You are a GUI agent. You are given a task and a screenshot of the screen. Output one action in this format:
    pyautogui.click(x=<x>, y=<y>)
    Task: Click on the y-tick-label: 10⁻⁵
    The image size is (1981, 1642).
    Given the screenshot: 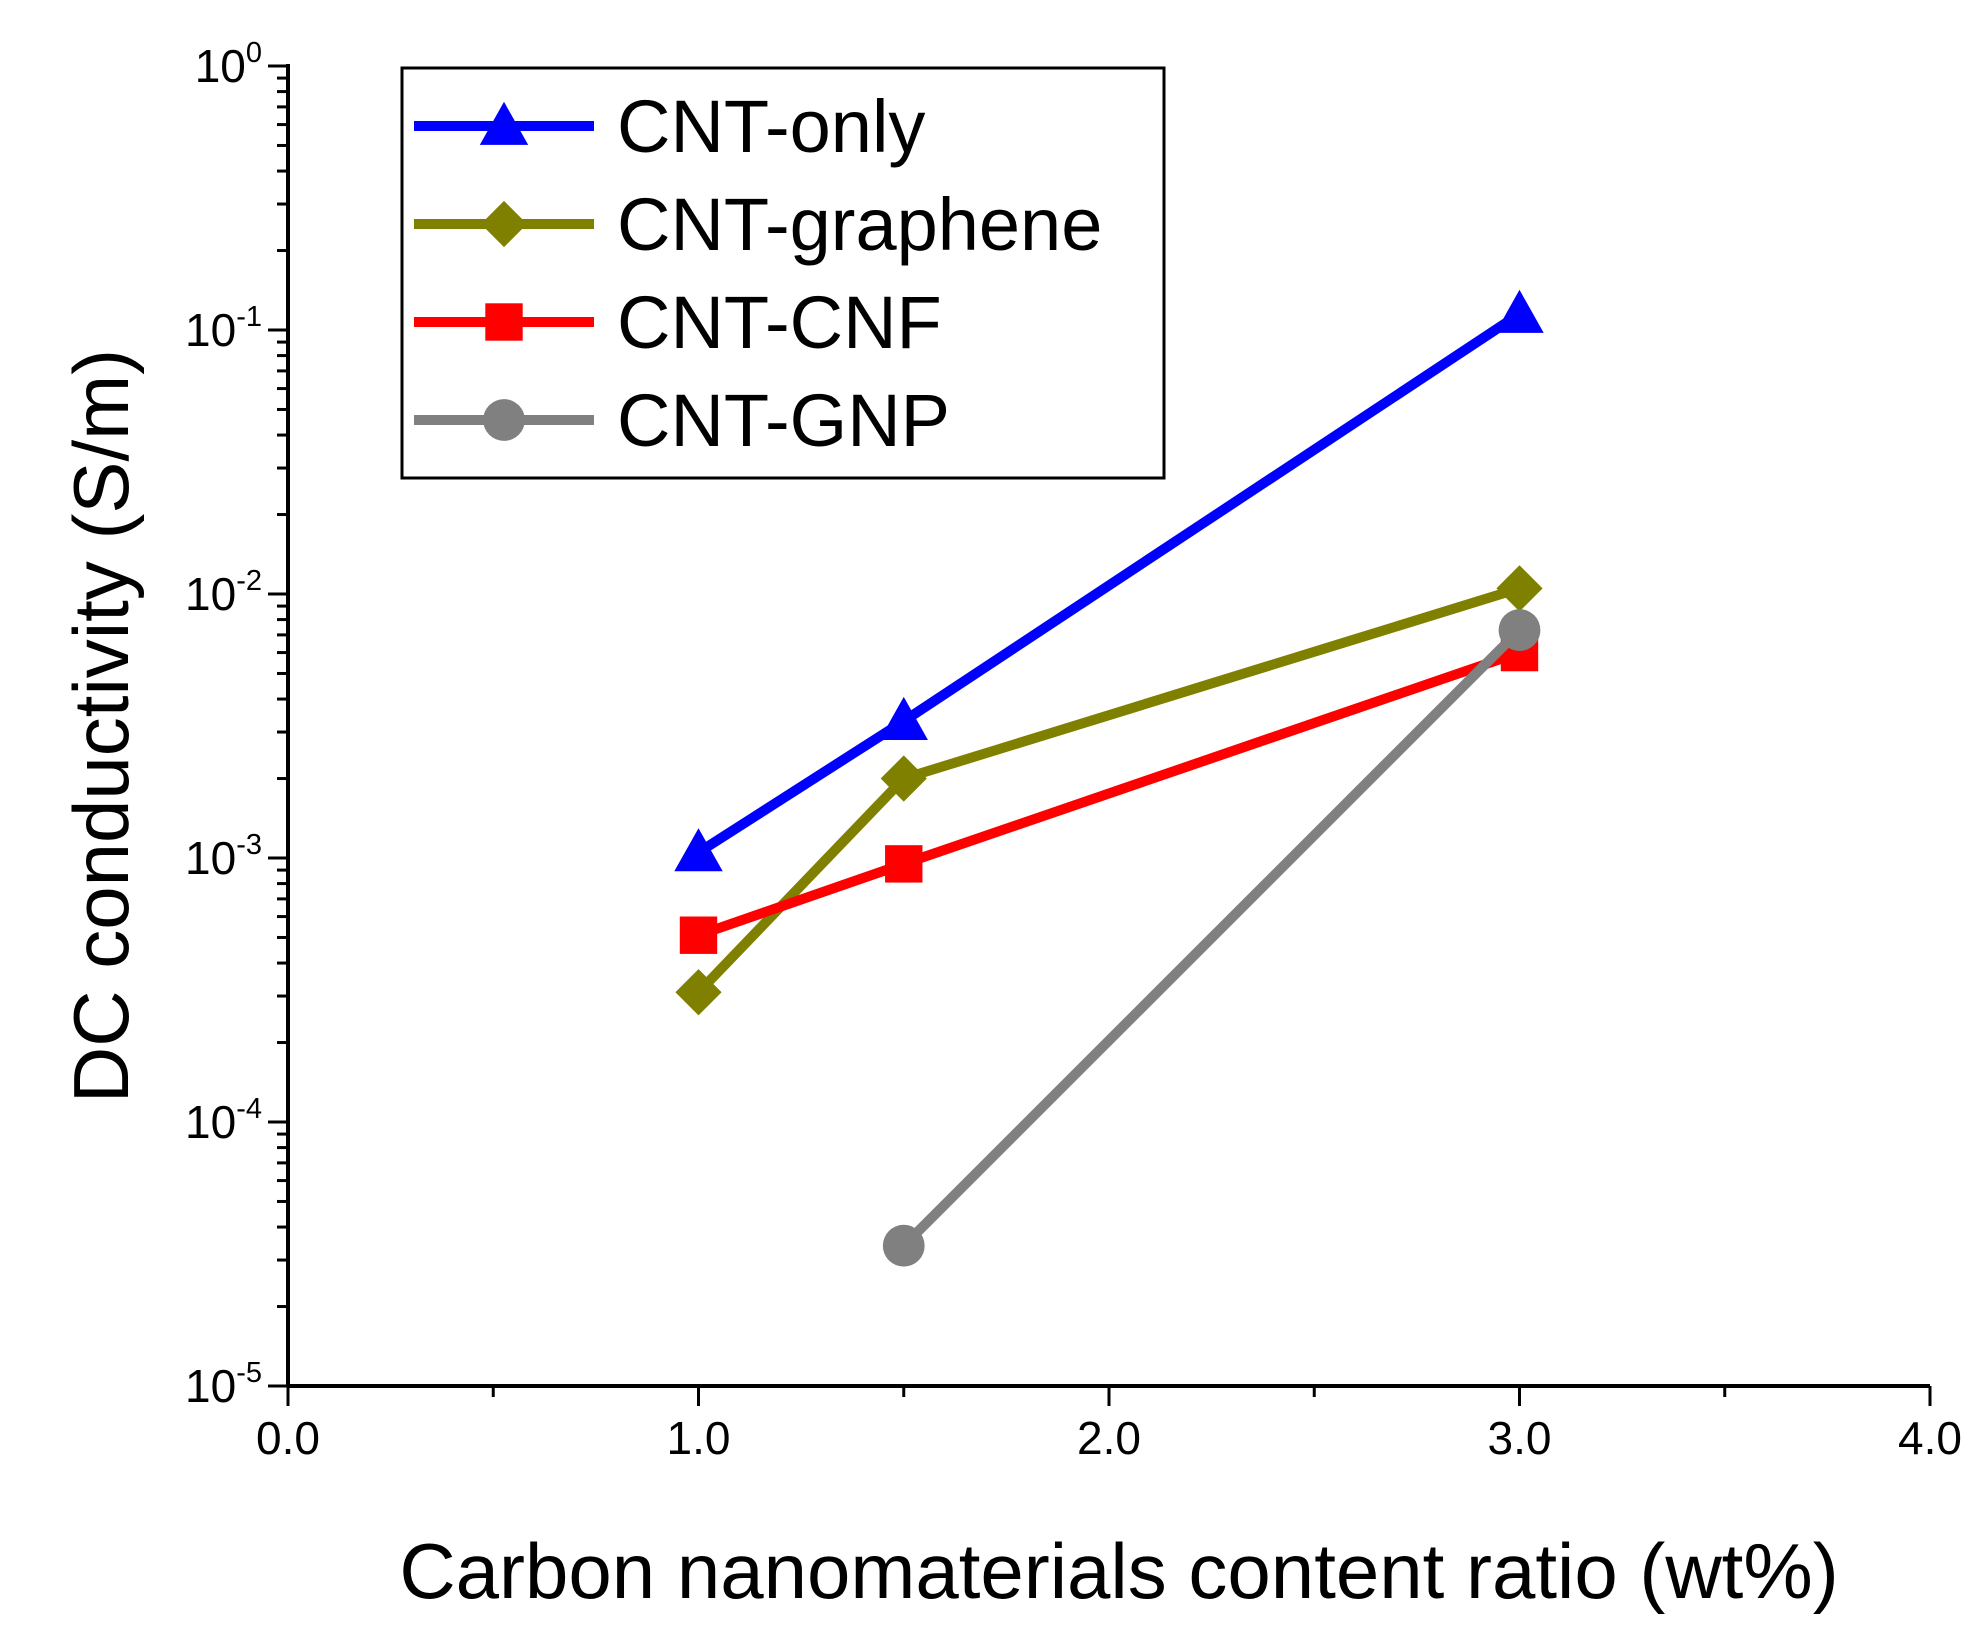 What is the action you would take?
    pyautogui.click(x=223, y=1384)
    